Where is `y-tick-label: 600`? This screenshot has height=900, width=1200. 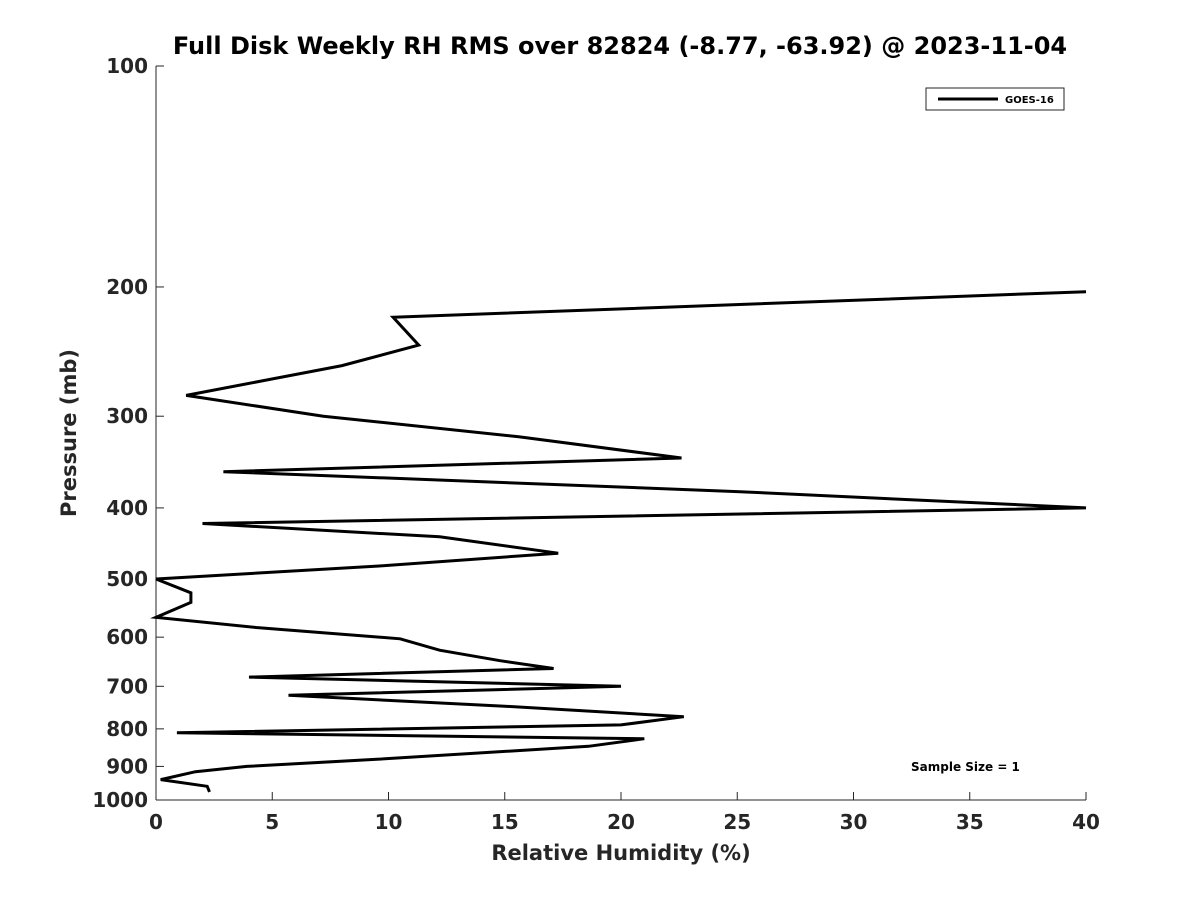 y-tick-label: 600 is located at coordinates (127, 637).